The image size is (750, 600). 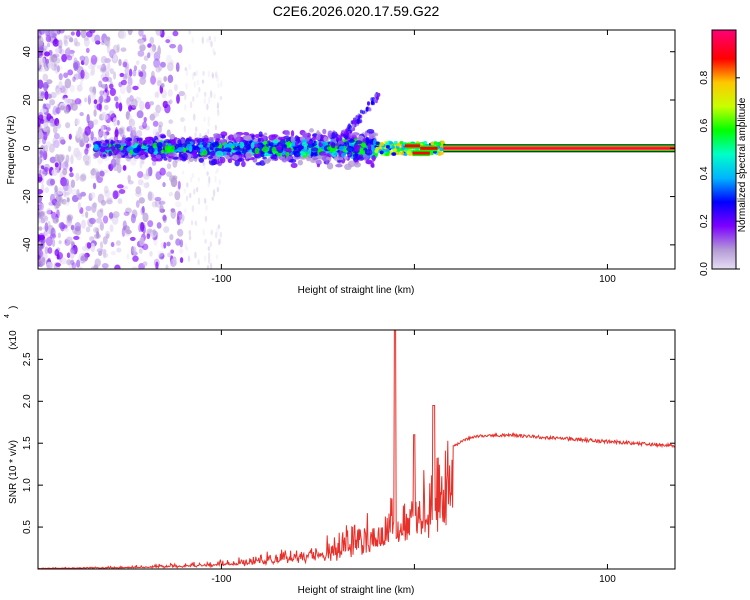 I want to click on figure-title: C2E6.2026.020.17.59.G22, so click(x=356, y=11).